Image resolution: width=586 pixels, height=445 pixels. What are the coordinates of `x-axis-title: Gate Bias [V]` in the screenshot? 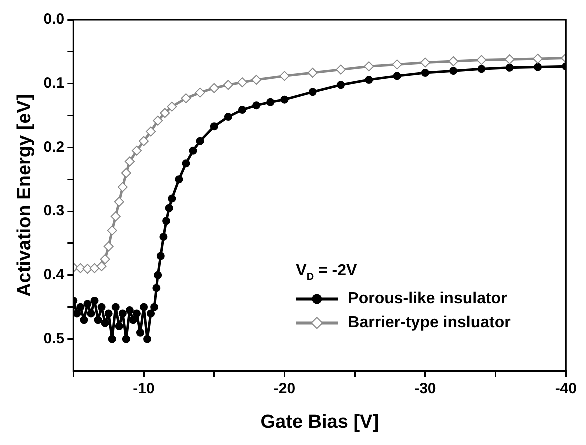 It's located at (320, 422).